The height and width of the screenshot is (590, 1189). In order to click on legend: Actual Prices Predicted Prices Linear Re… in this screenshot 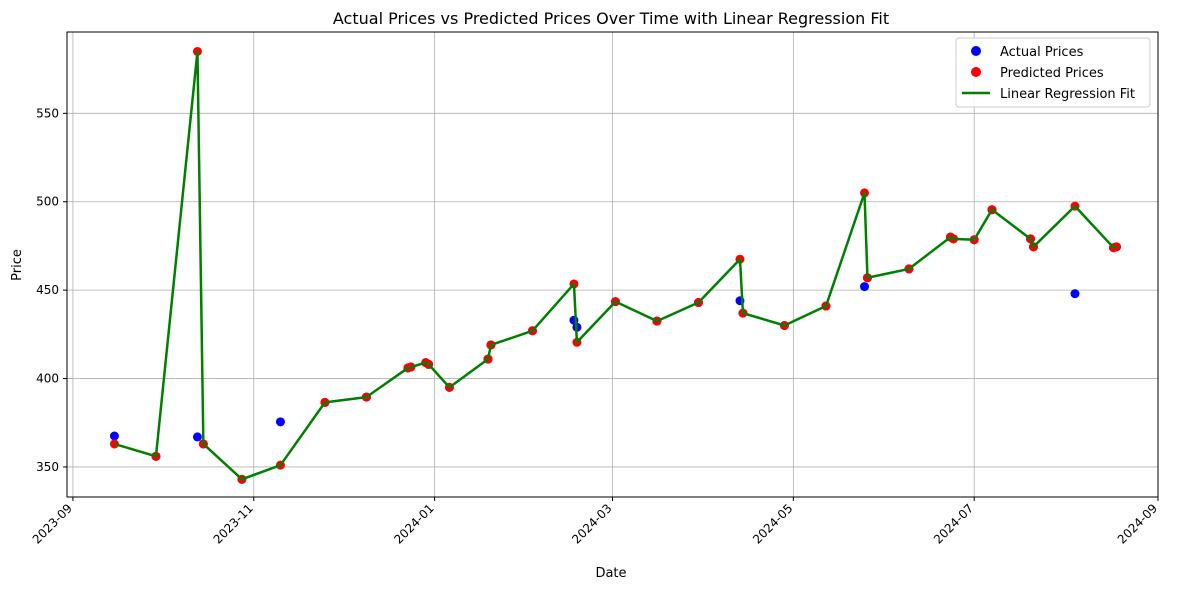, I will do `click(1053, 72)`.